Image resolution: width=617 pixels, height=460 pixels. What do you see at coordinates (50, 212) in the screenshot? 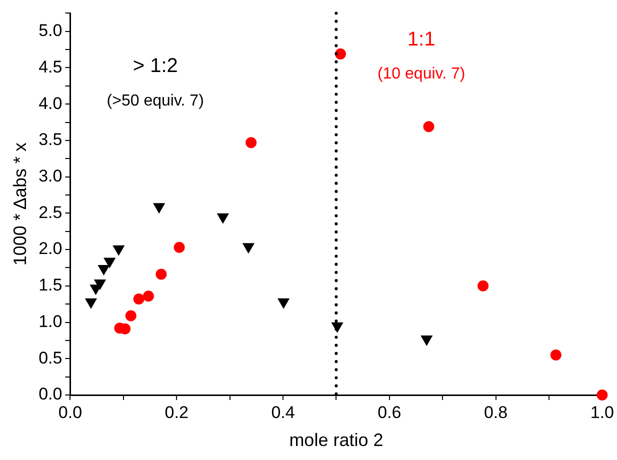
I see `y-tick-label: 2.5` at bounding box center [50, 212].